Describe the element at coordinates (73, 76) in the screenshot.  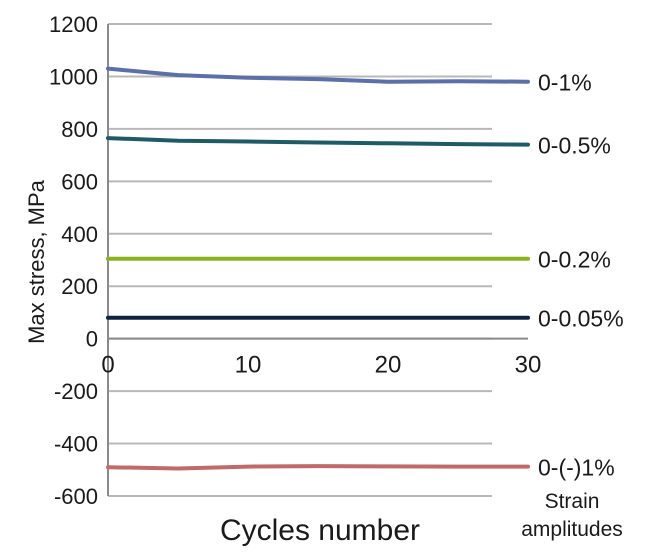
I see `y-tick-label: 1000` at that location.